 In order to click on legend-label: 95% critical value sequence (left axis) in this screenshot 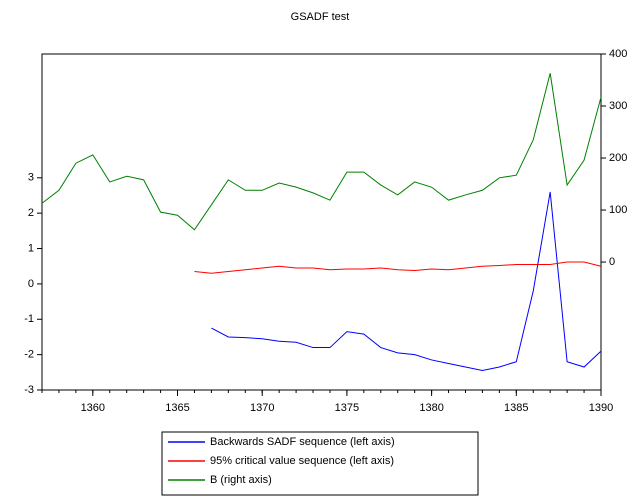, I will do `click(302, 461)`.